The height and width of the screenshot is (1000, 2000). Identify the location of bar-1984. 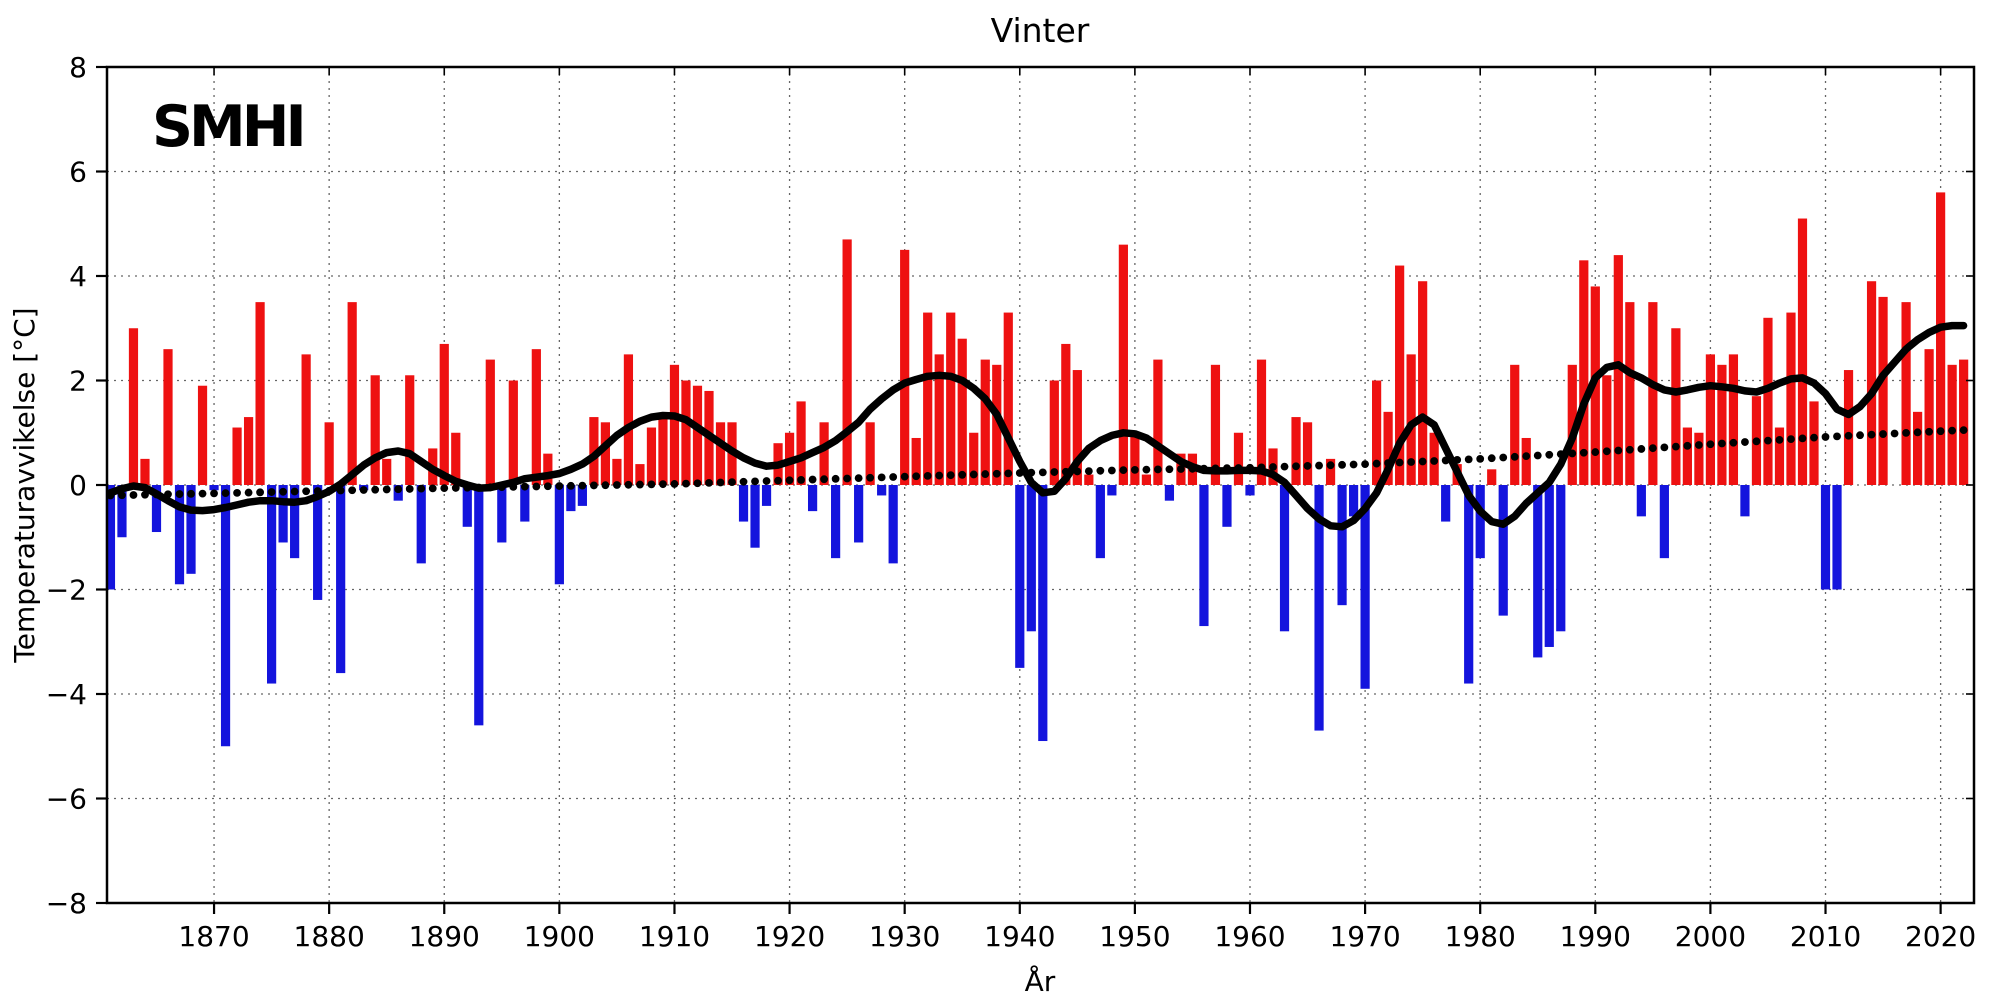
(1526, 461).